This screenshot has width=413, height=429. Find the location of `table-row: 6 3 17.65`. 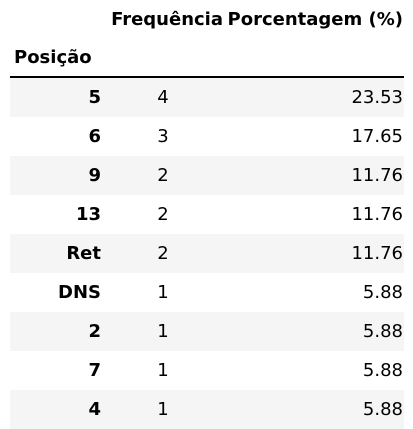

table-row: 6 3 17.65 is located at coordinates (207, 136).